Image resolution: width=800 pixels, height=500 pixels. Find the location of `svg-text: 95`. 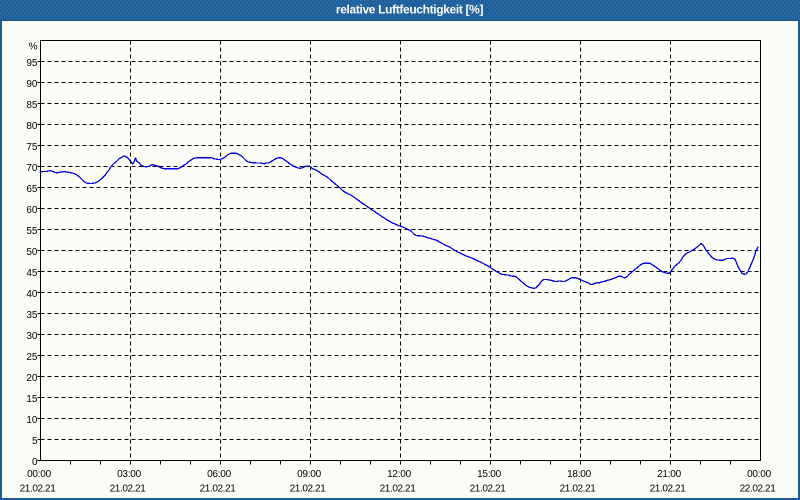

svg-text: 95 is located at coordinates (32, 63).